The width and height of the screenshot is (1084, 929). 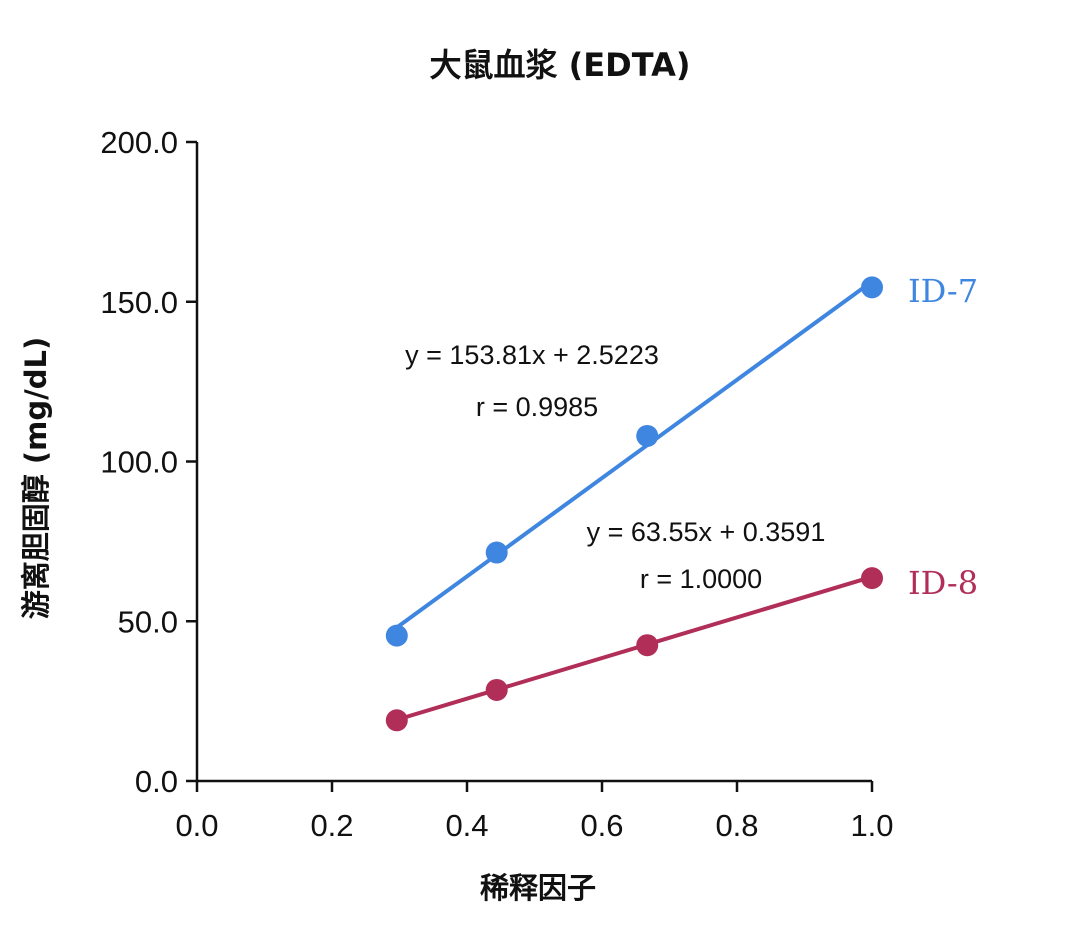 What do you see at coordinates (537, 407) in the screenshot?
I see `r-value-id7: r = 0.9985` at bounding box center [537, 407].